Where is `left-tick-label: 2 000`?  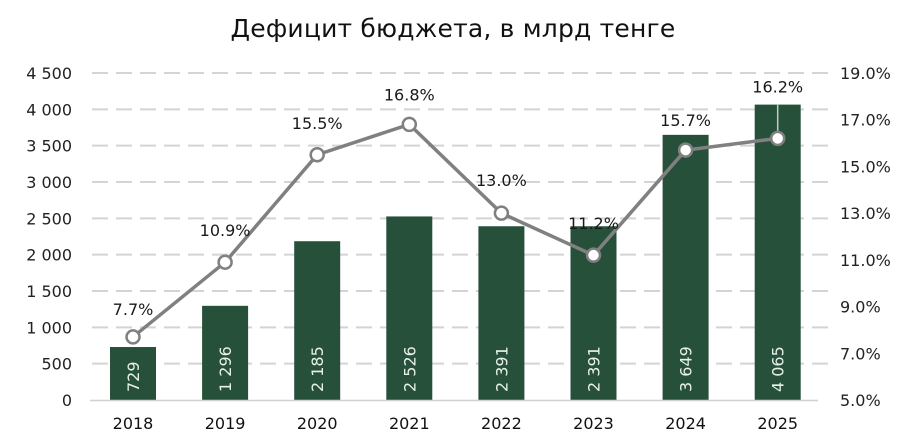 left-tick-label: 2 000 is located at coordinates (49, 255).